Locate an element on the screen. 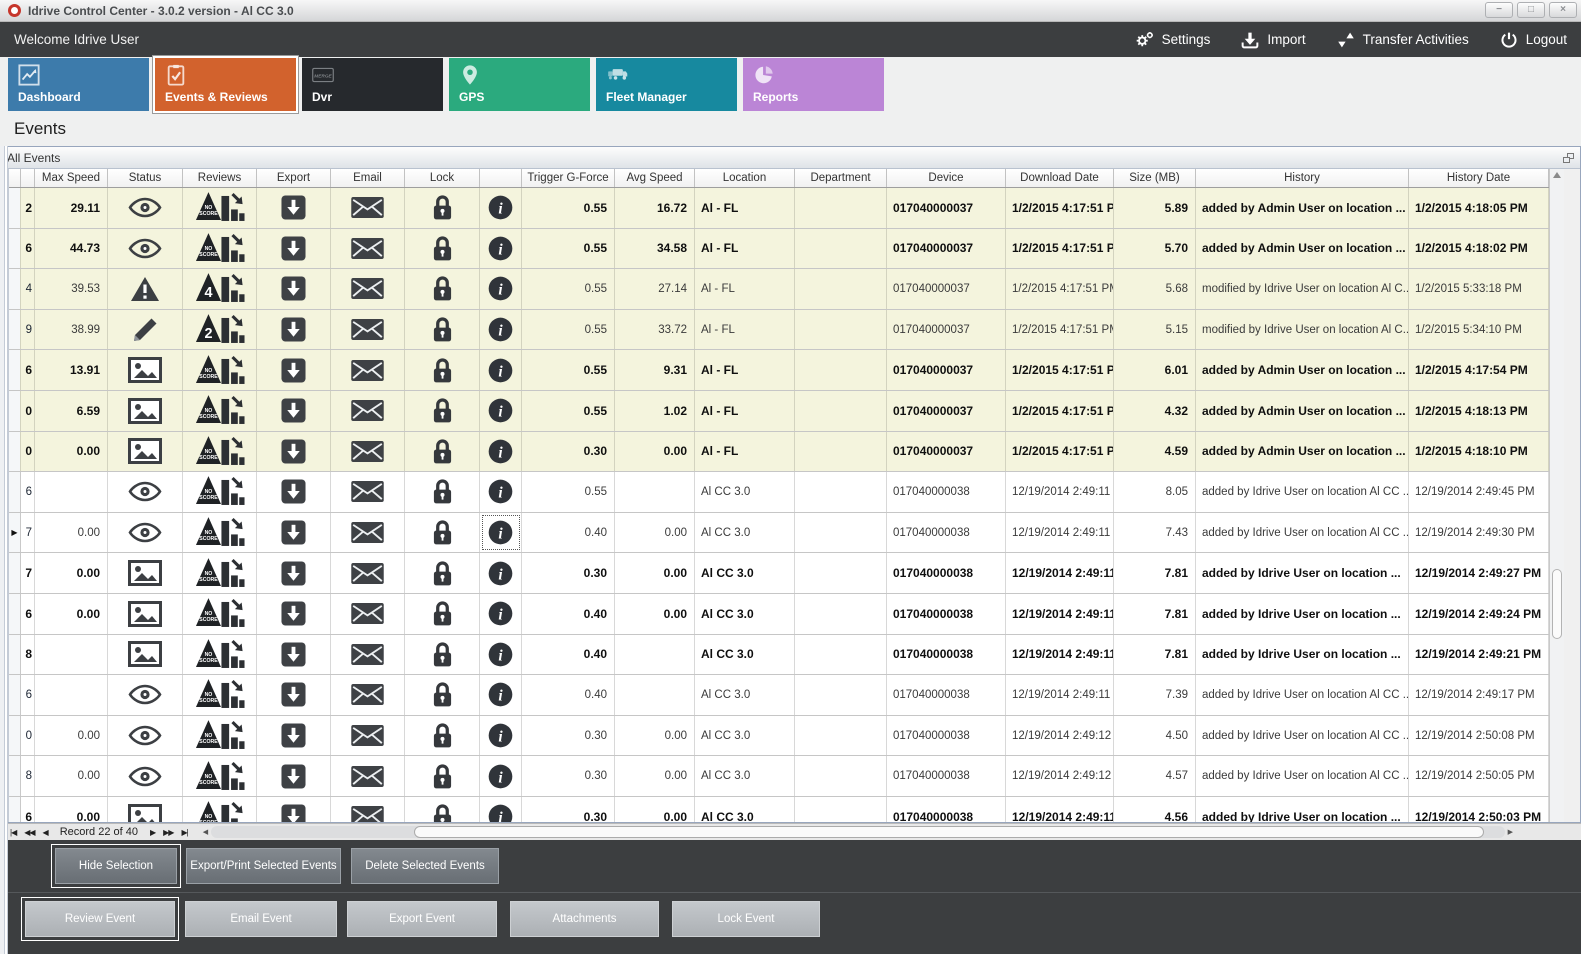 The height and width of the screenshot is (954, 1581). column-header-email: Email is located at coordinates (368, 178).